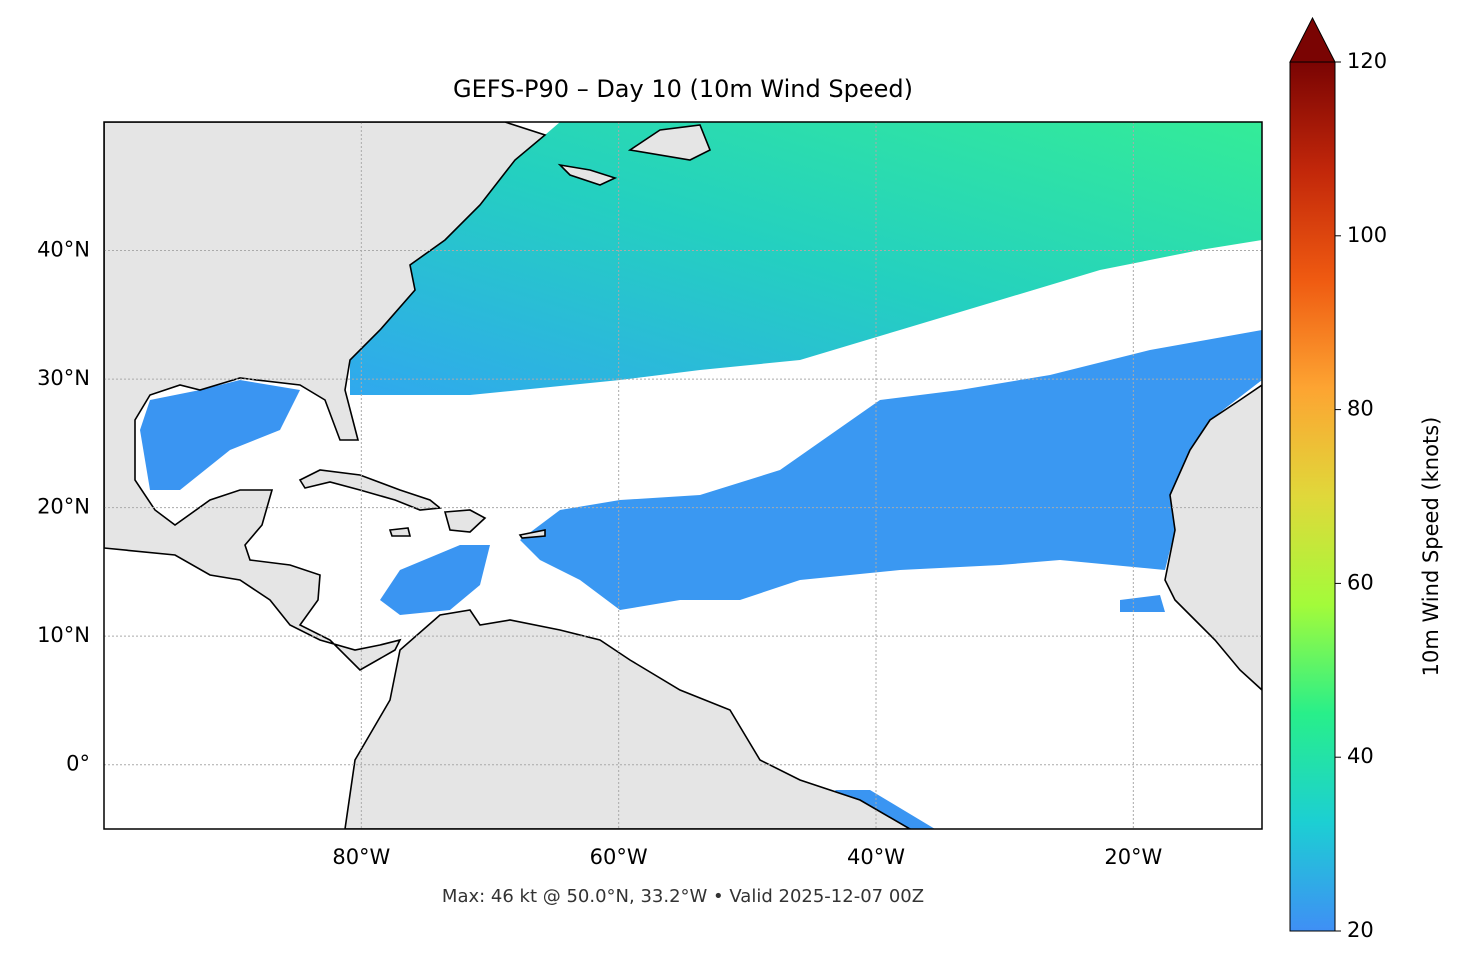  What do you see at coordinates (1367, 61) in the screenshot?
I see `colorbar-tick-label: 120` at bounding box center [1367, 61].